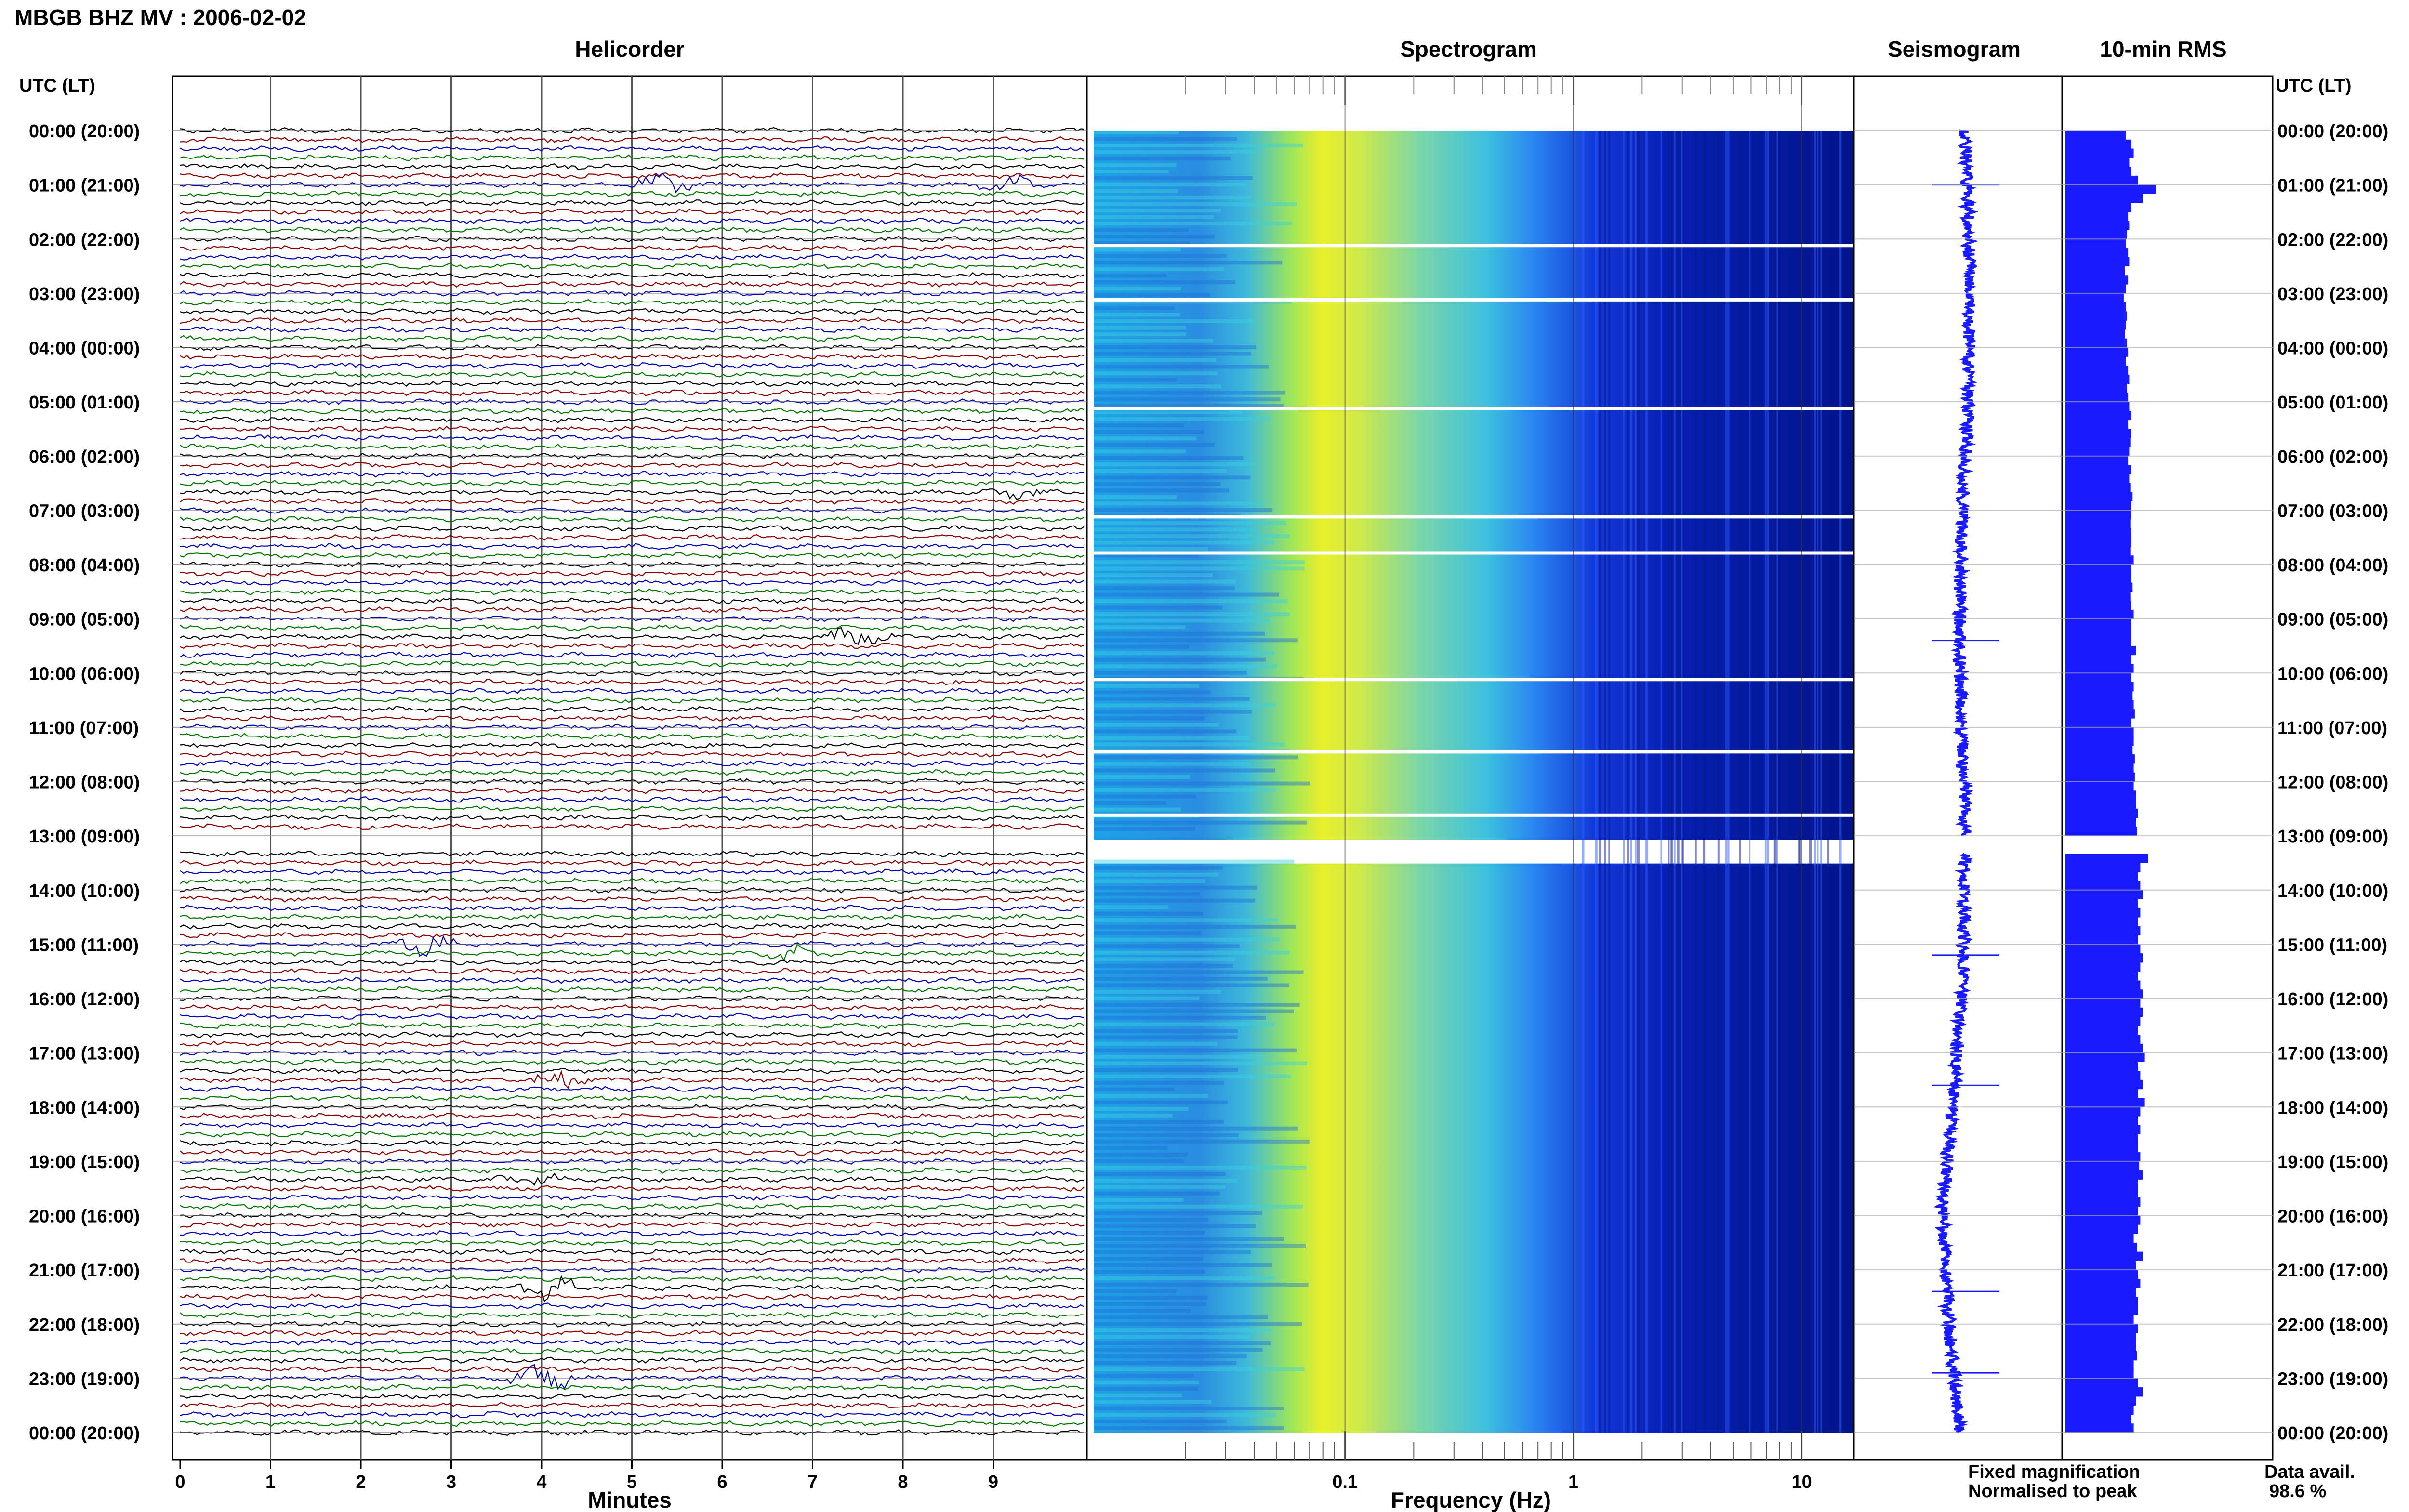 Image resolution: width=2409 pixels, height=1512 pixels. I want to click on hour-label-right: 11:00 (07:00), so click(2332, 728).